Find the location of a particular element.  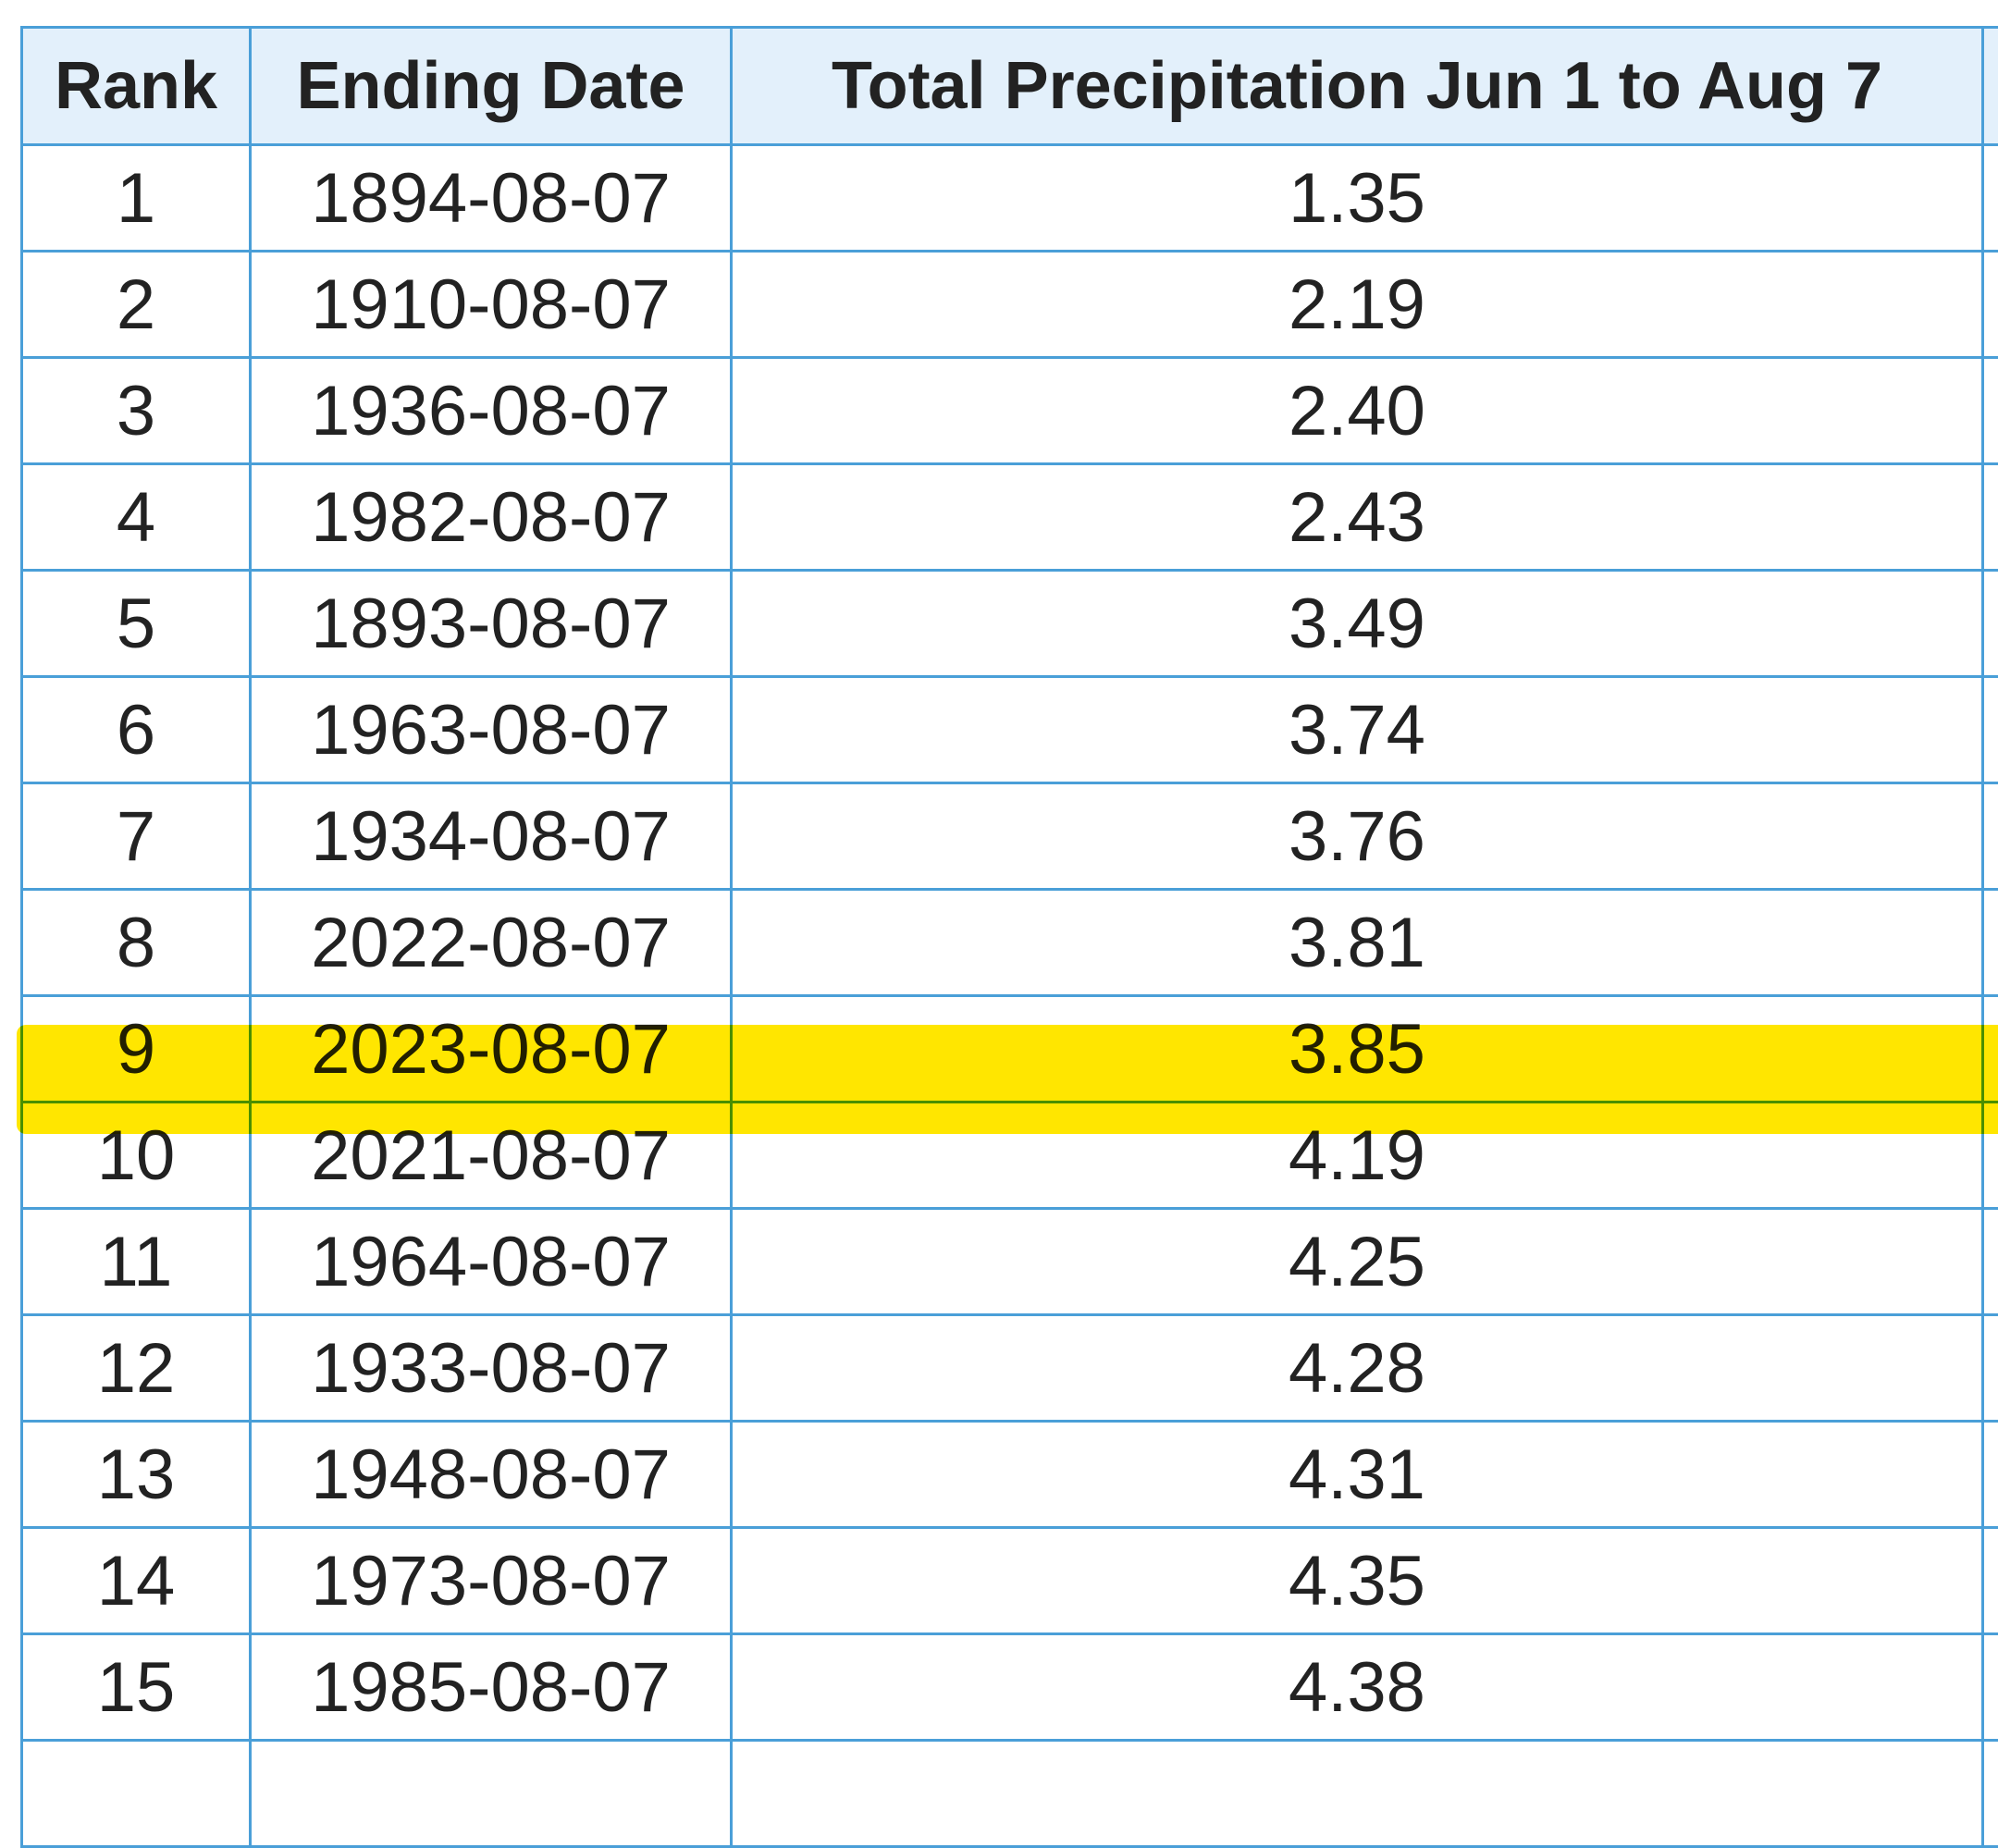

table-cell: 1934-08-07 is located at coordinates (491, 837).